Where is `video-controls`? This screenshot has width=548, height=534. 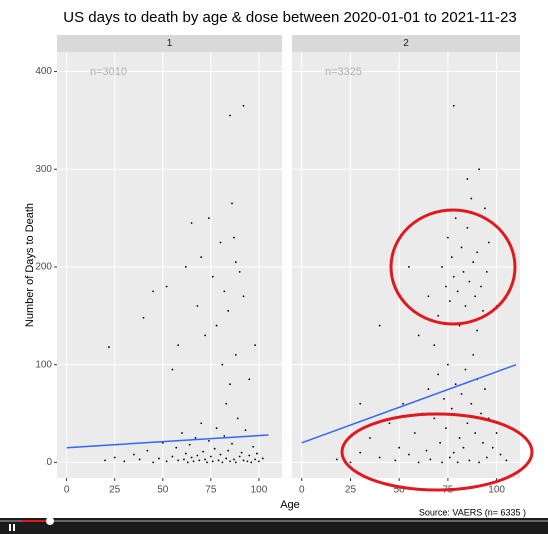 video-controls is located at coordinates (274, 525).